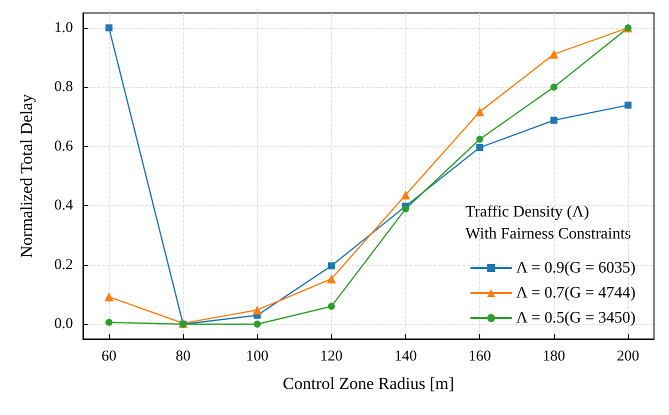 This screenshot has width=669, height=415. I want to click on y-tick-label: 0.2, so click(63, 264).